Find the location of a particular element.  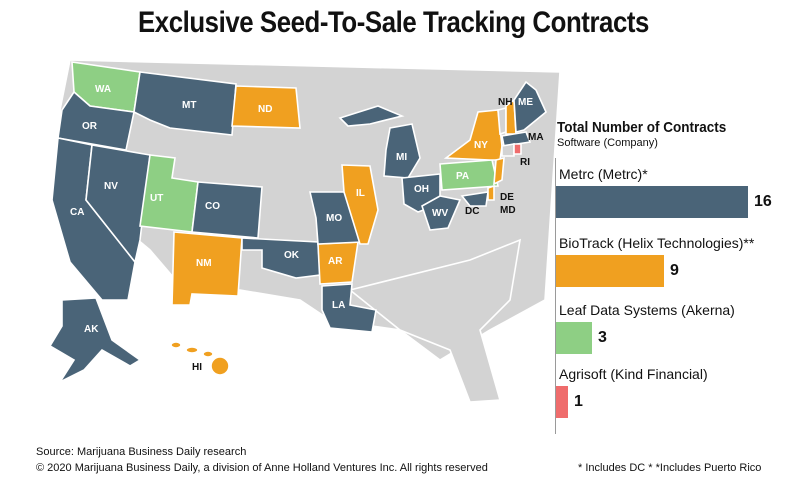

footnote: * Includes DC * *Includes Puerto Rico is located at coordinates (670, 468).